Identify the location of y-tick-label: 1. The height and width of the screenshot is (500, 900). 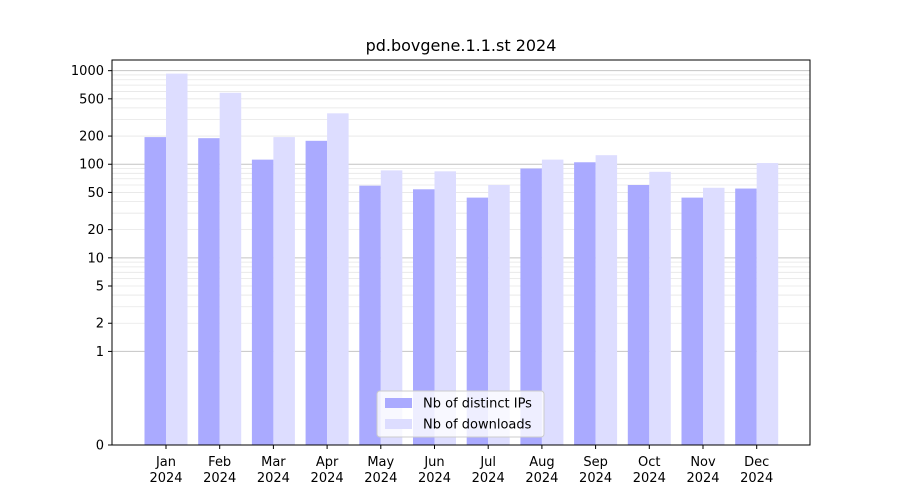
(100, 352).